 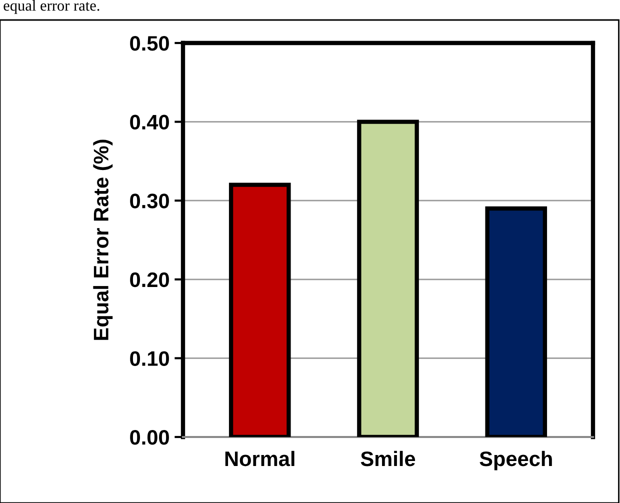 What do you see at coordinates (149, 43) in the screenshot?
I see `y-tick-label: 0.50` at bounding box center [149, 43].